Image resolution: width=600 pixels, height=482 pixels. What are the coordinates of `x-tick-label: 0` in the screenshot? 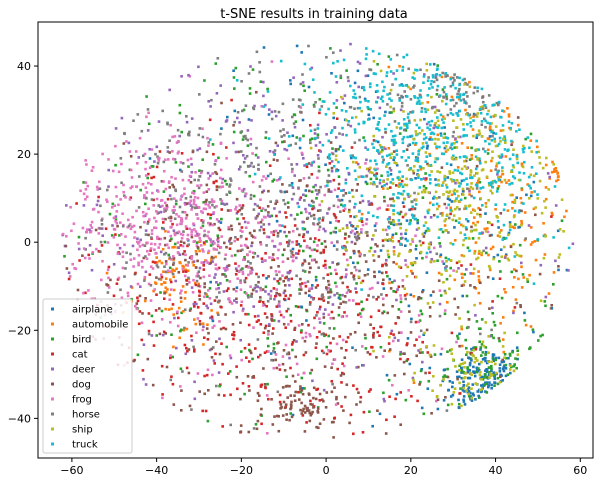 It's located at (326, 470).